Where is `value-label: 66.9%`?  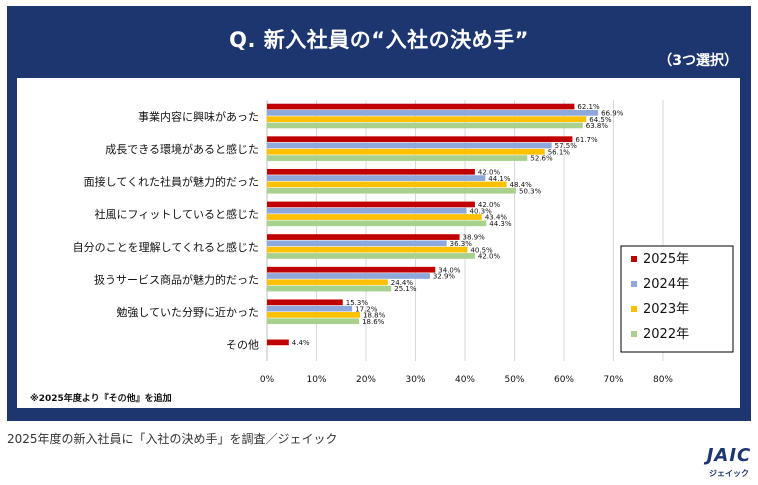 value-label: 66.9% is located at coordinates (612, 114).